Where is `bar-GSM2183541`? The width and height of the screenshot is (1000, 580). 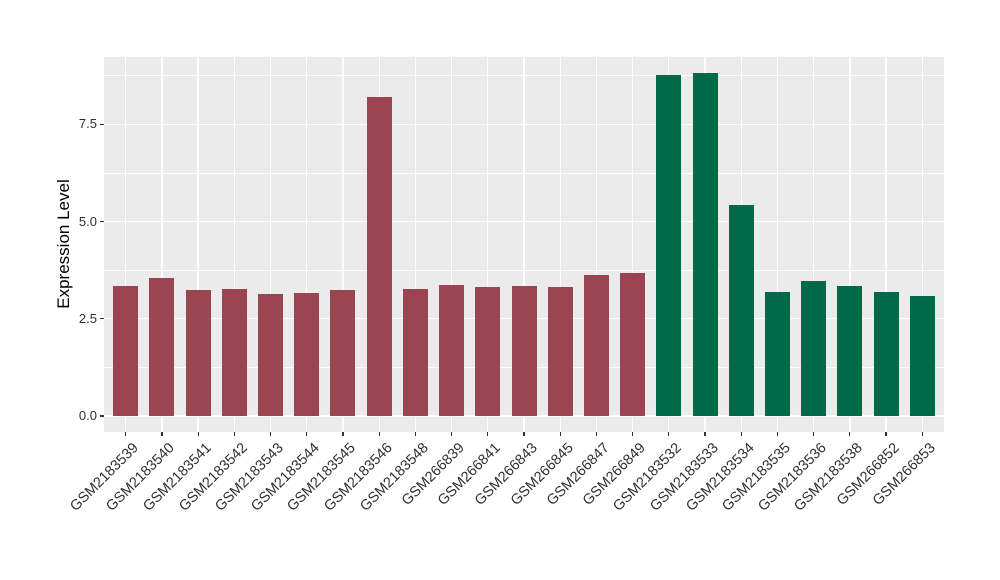 bar-GSM2183541 is located at coordinates (198, 352).